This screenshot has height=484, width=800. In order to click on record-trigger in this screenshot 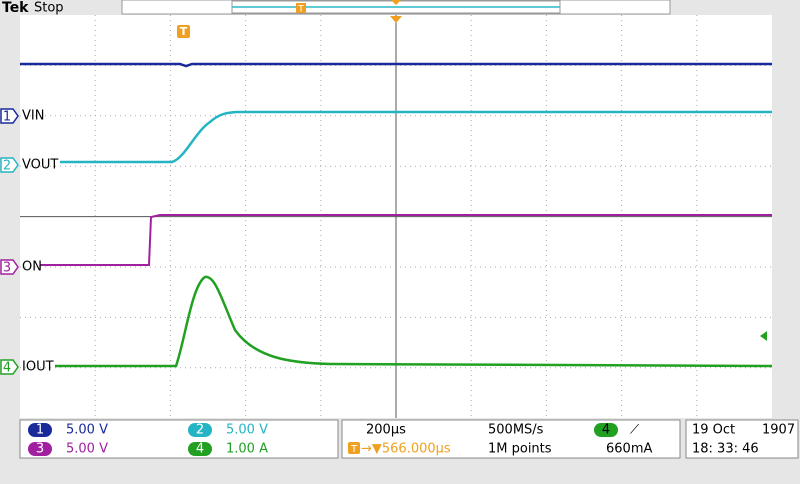, I will do `click(301, 8)`.